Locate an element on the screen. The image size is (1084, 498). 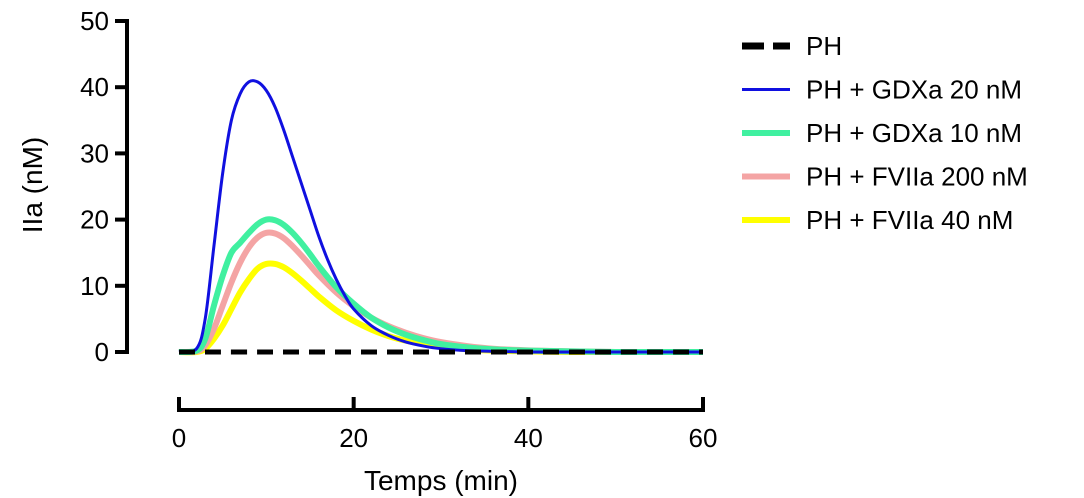
x-tick-label: 60 is located at coordinates (703, 438).